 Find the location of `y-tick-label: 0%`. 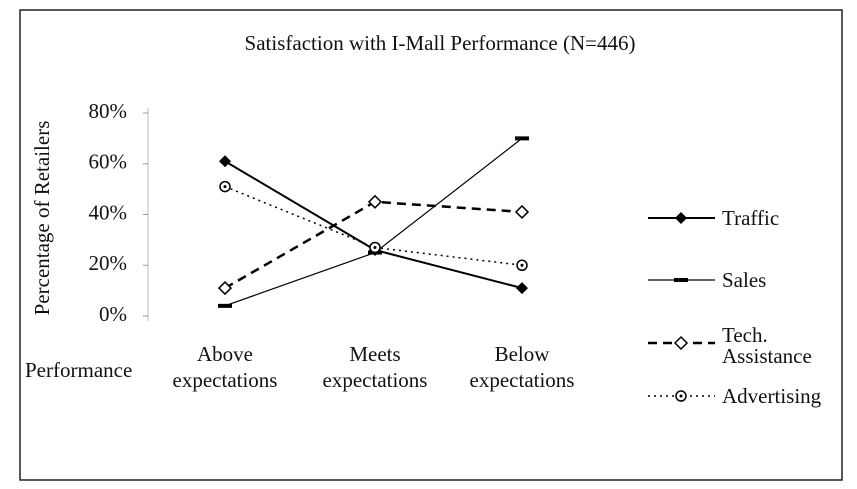

y-tick-label: 0% is located at coordinates (113, 314).